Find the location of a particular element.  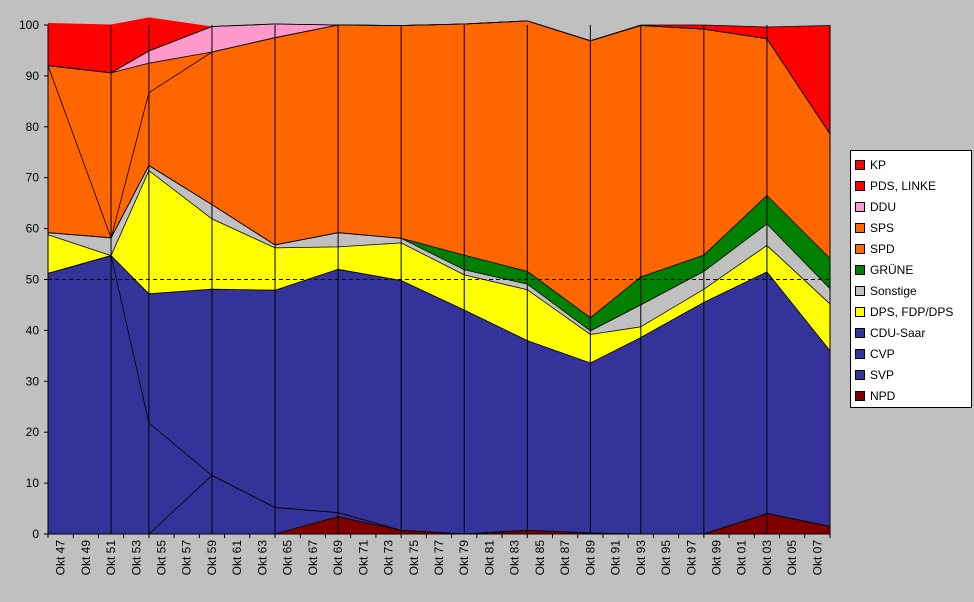

x-tick-label: Okt 95 is located at coordinates (666, 558).